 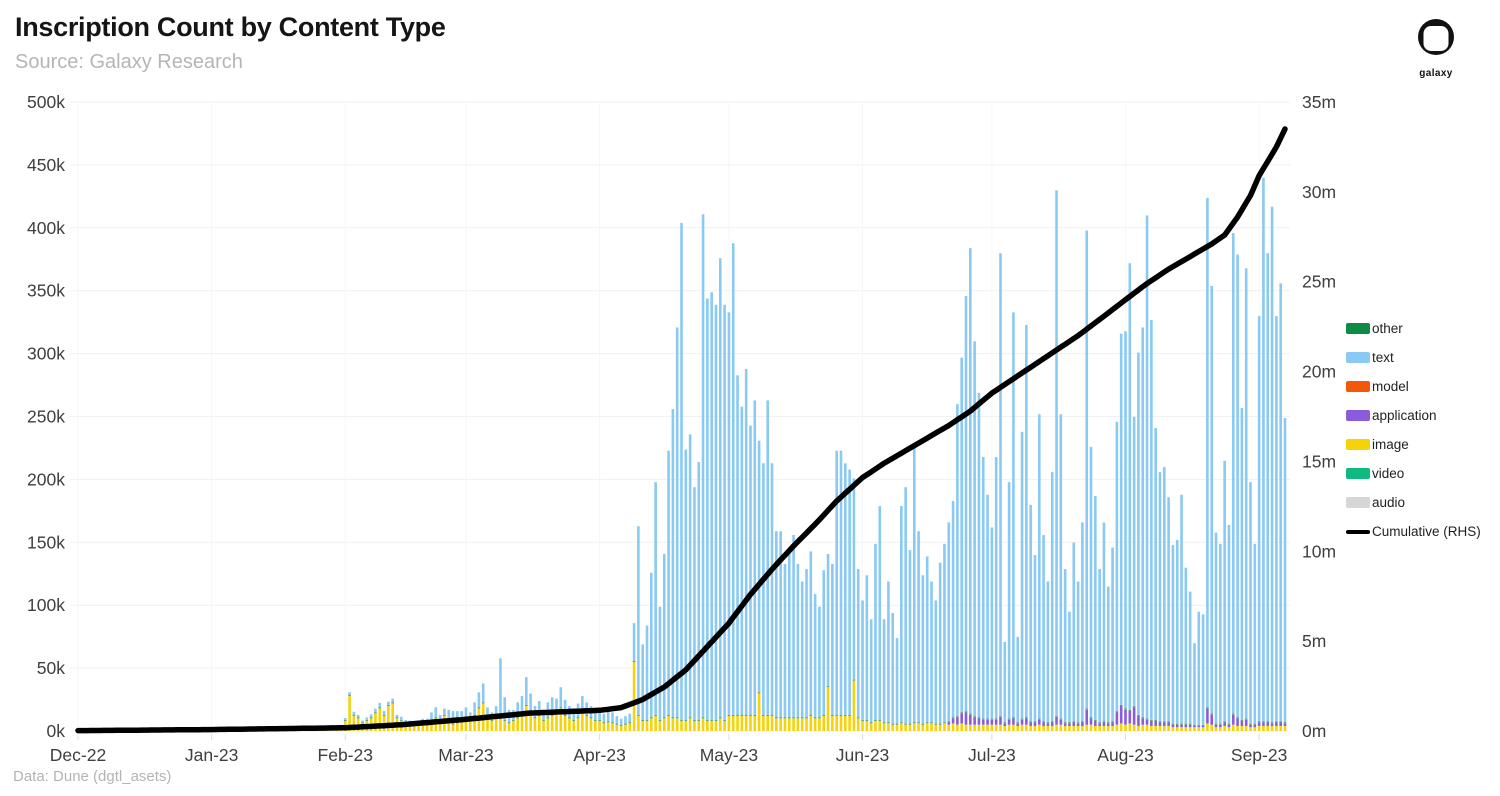 I want to click on svg-text: 300k, so click(x=46, y=354).